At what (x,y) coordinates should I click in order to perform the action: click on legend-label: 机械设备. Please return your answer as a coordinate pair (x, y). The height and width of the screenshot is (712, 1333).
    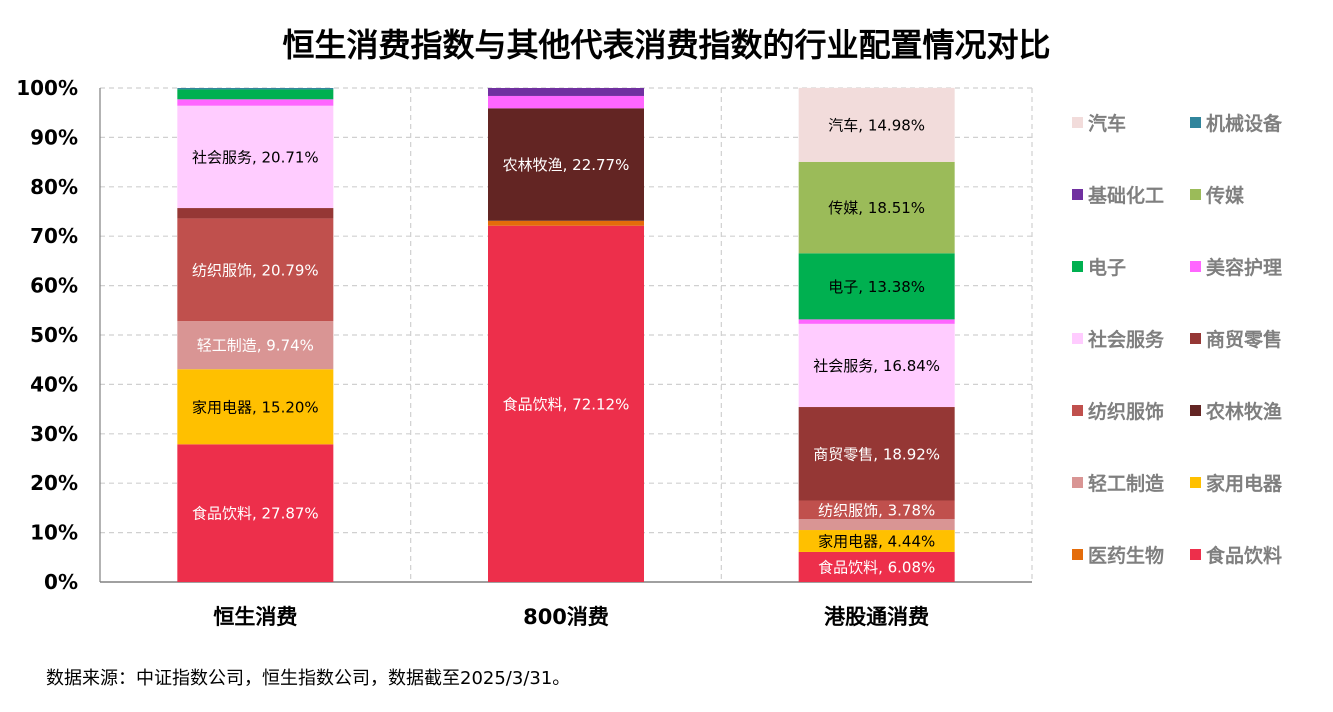
    Looking at the image, I should click on (1244, 123).